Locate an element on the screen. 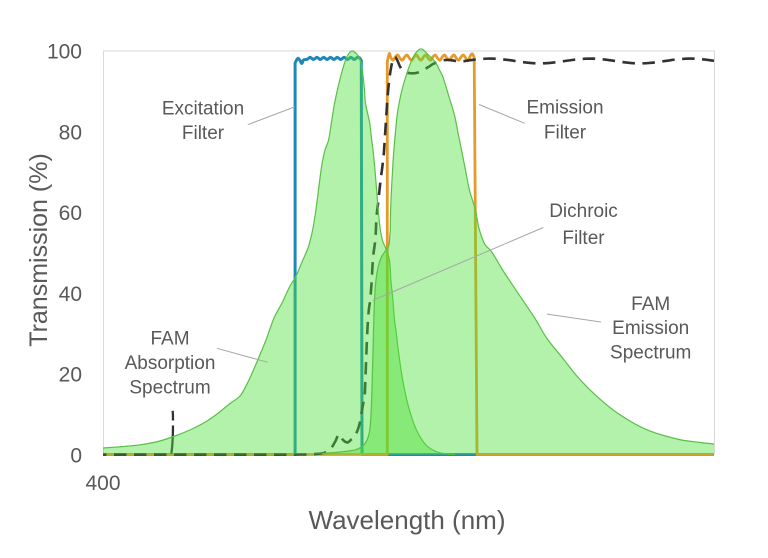  svg-text: 400 is located at coordinates (102, 483).